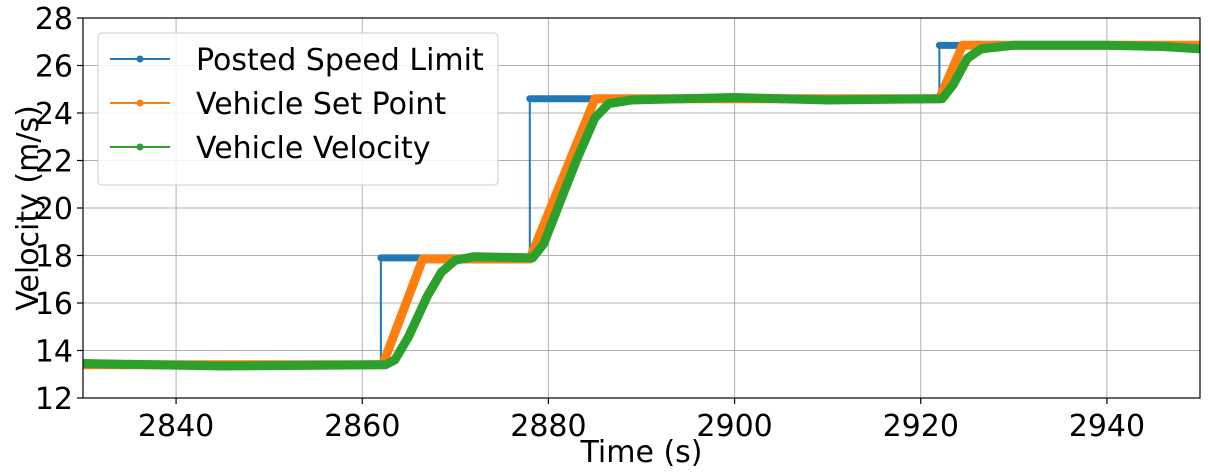 The image size is (1208, 475). I want to click on legend-item: Vehicle Set Point, so click(278, 104).